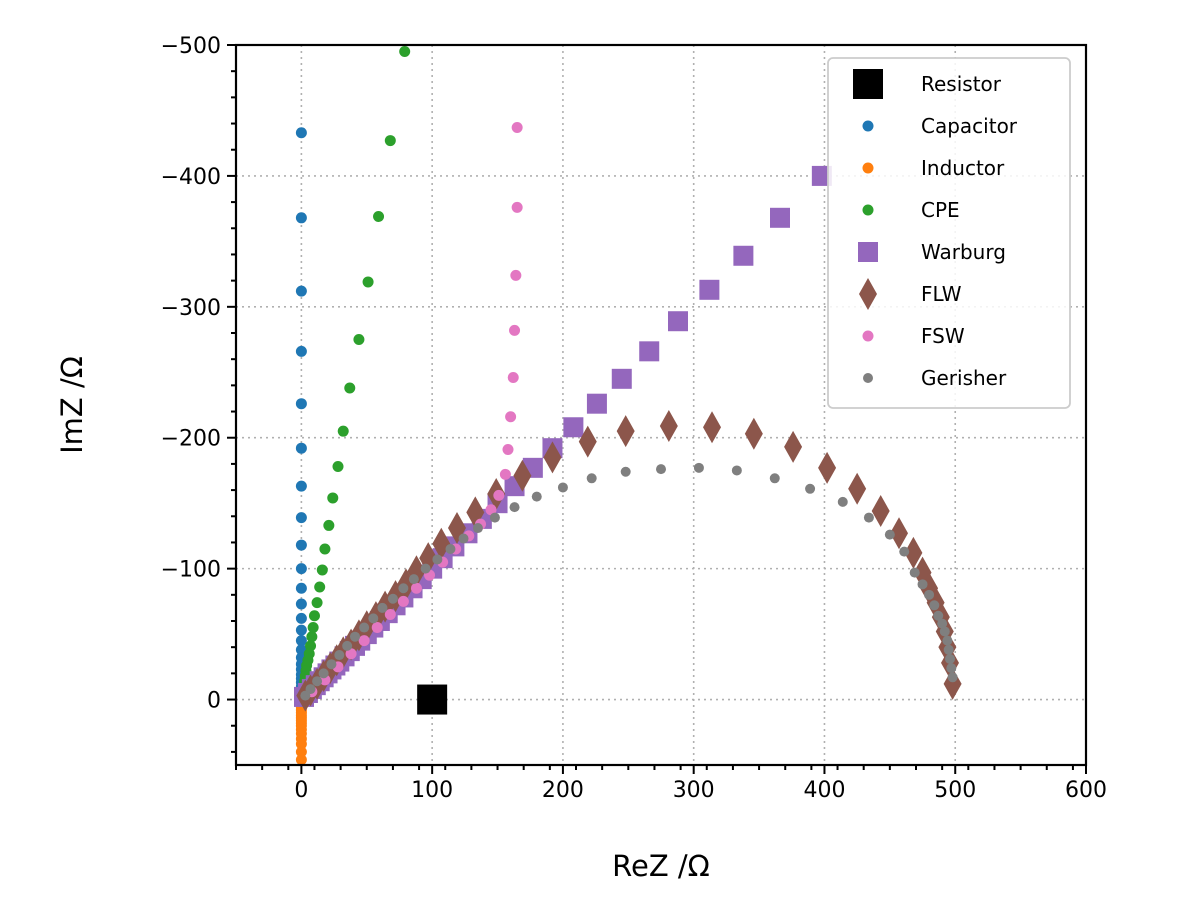 This screenshot has height=900, width=1200. I want to click on legend-marker-inductor, so click(868, 168).